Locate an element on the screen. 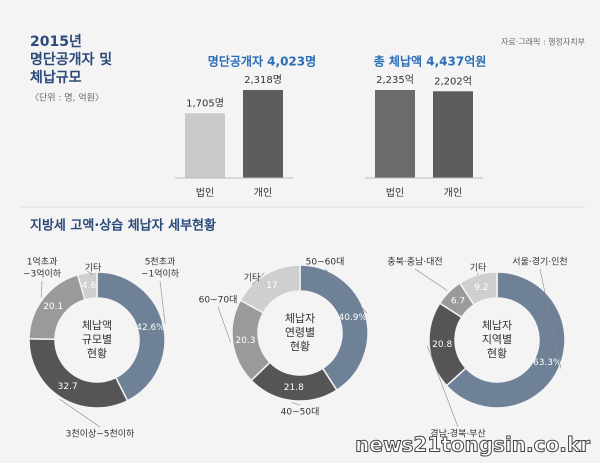 The height and width of the screenshot is (463, 600). center-label: 연령별 is located at coordinates (300, 332).